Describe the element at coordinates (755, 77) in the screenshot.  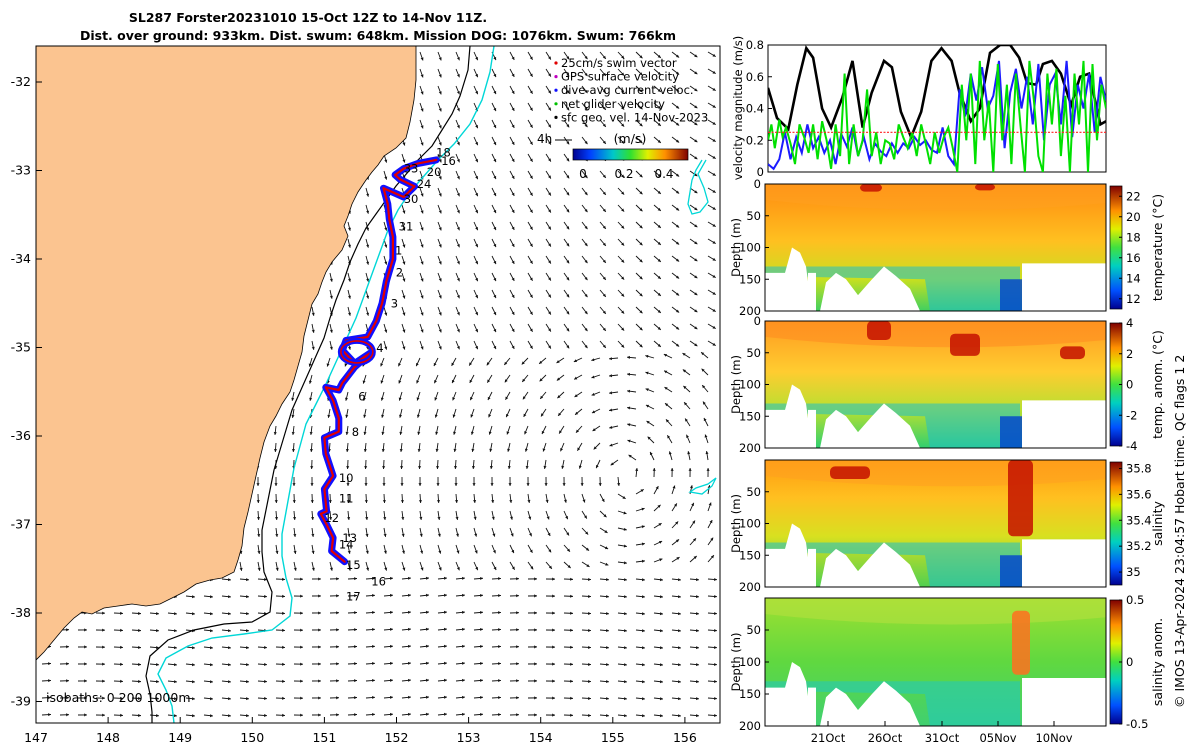
I see `velocity-ytick-label: 0.6` at that location.